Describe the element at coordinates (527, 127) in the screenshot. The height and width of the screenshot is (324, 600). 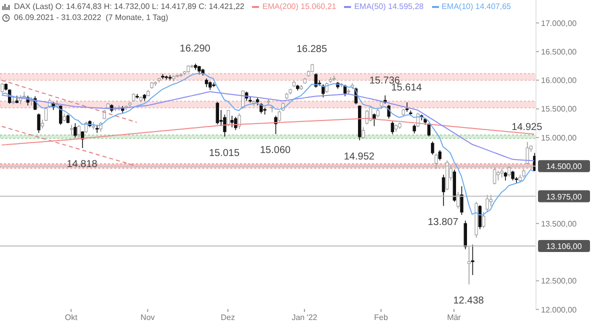
I see `annotation: 14.925` at that location.